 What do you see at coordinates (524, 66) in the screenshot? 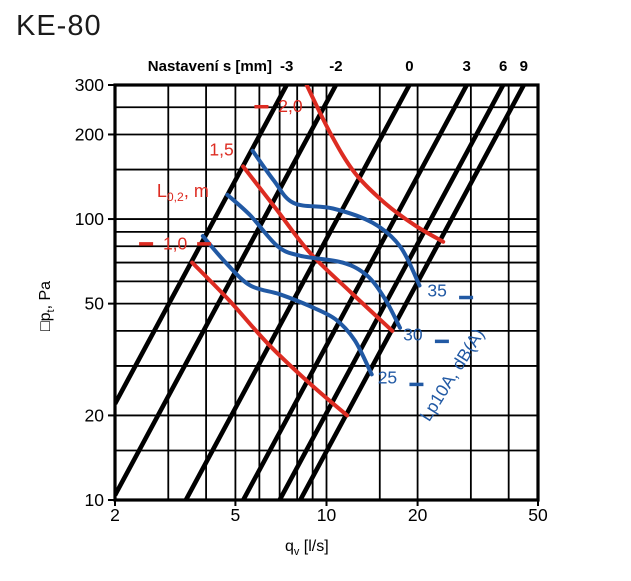
I see `setting-label-9: 9` at bounding box center [524, 66].